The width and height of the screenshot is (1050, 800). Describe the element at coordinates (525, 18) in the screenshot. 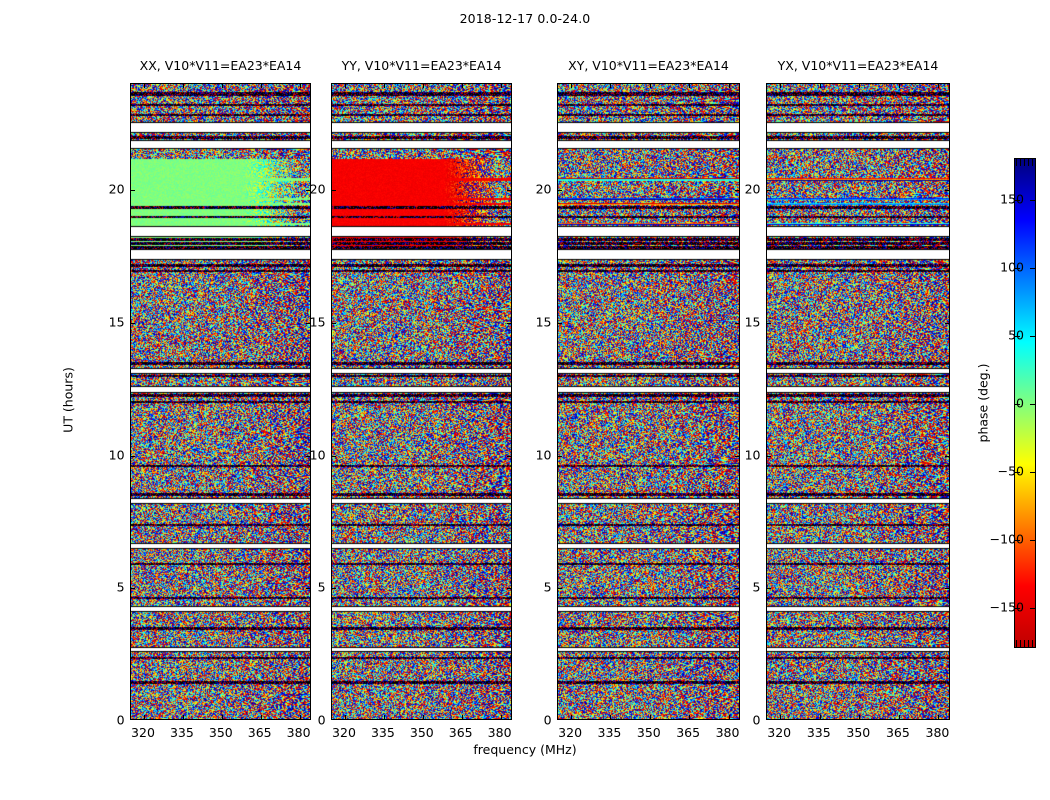

I see `figure-suptitle: 2018-12-17 0.0-24.0` at that location.